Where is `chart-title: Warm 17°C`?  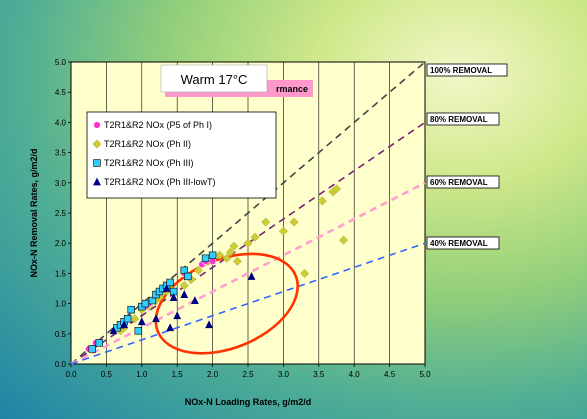 chart-title: Warm 17°C is located at coordinates (214, 79).